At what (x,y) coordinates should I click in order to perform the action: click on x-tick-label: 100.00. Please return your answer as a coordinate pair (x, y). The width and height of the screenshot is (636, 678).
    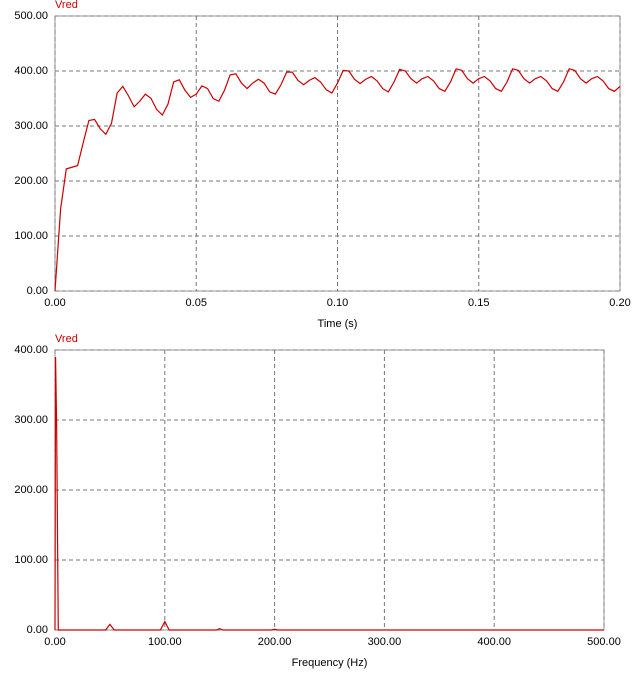
    Looking at the image, I should click on (165, 642).